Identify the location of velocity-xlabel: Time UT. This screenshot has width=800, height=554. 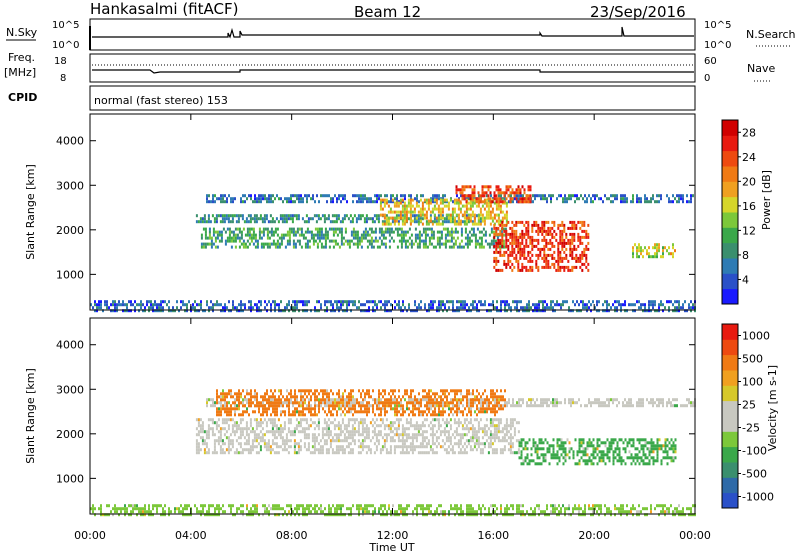
(391, 547).